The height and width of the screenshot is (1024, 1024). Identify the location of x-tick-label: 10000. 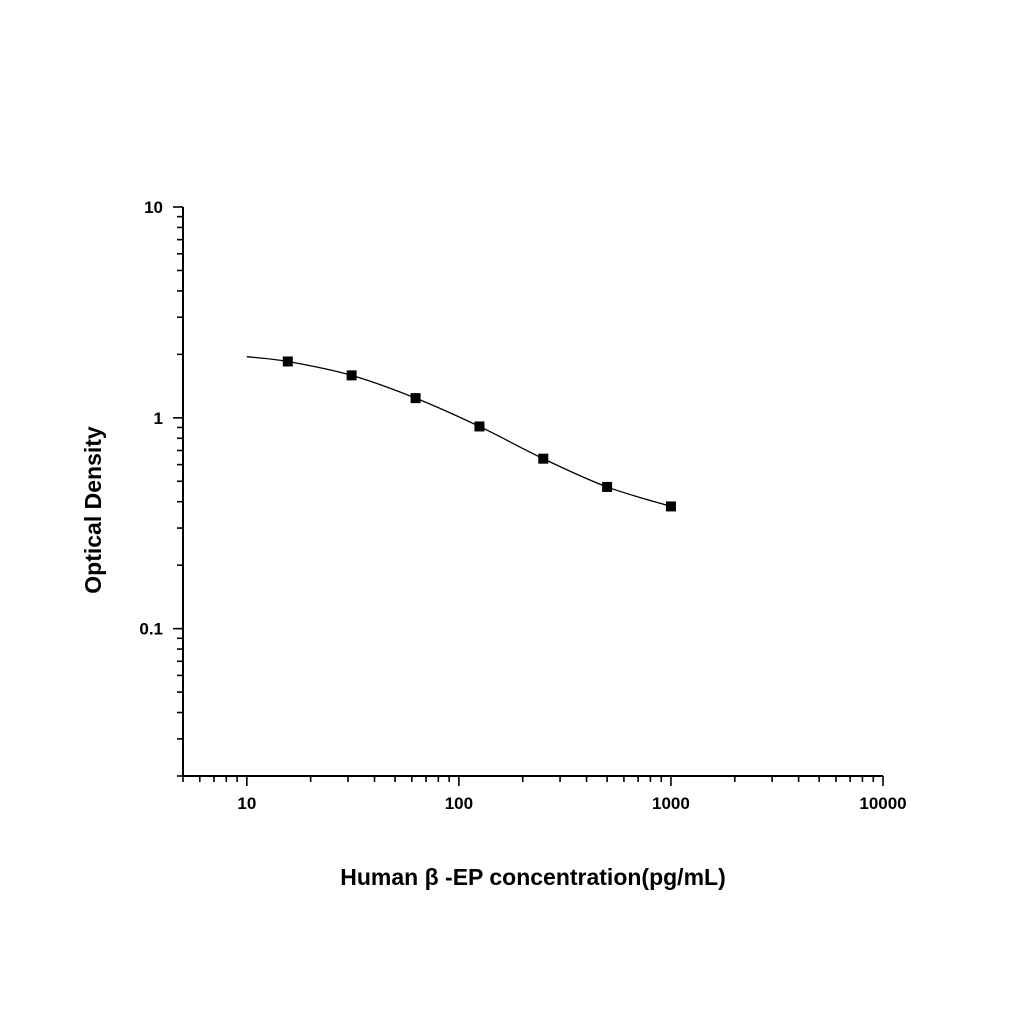
(882, 803).